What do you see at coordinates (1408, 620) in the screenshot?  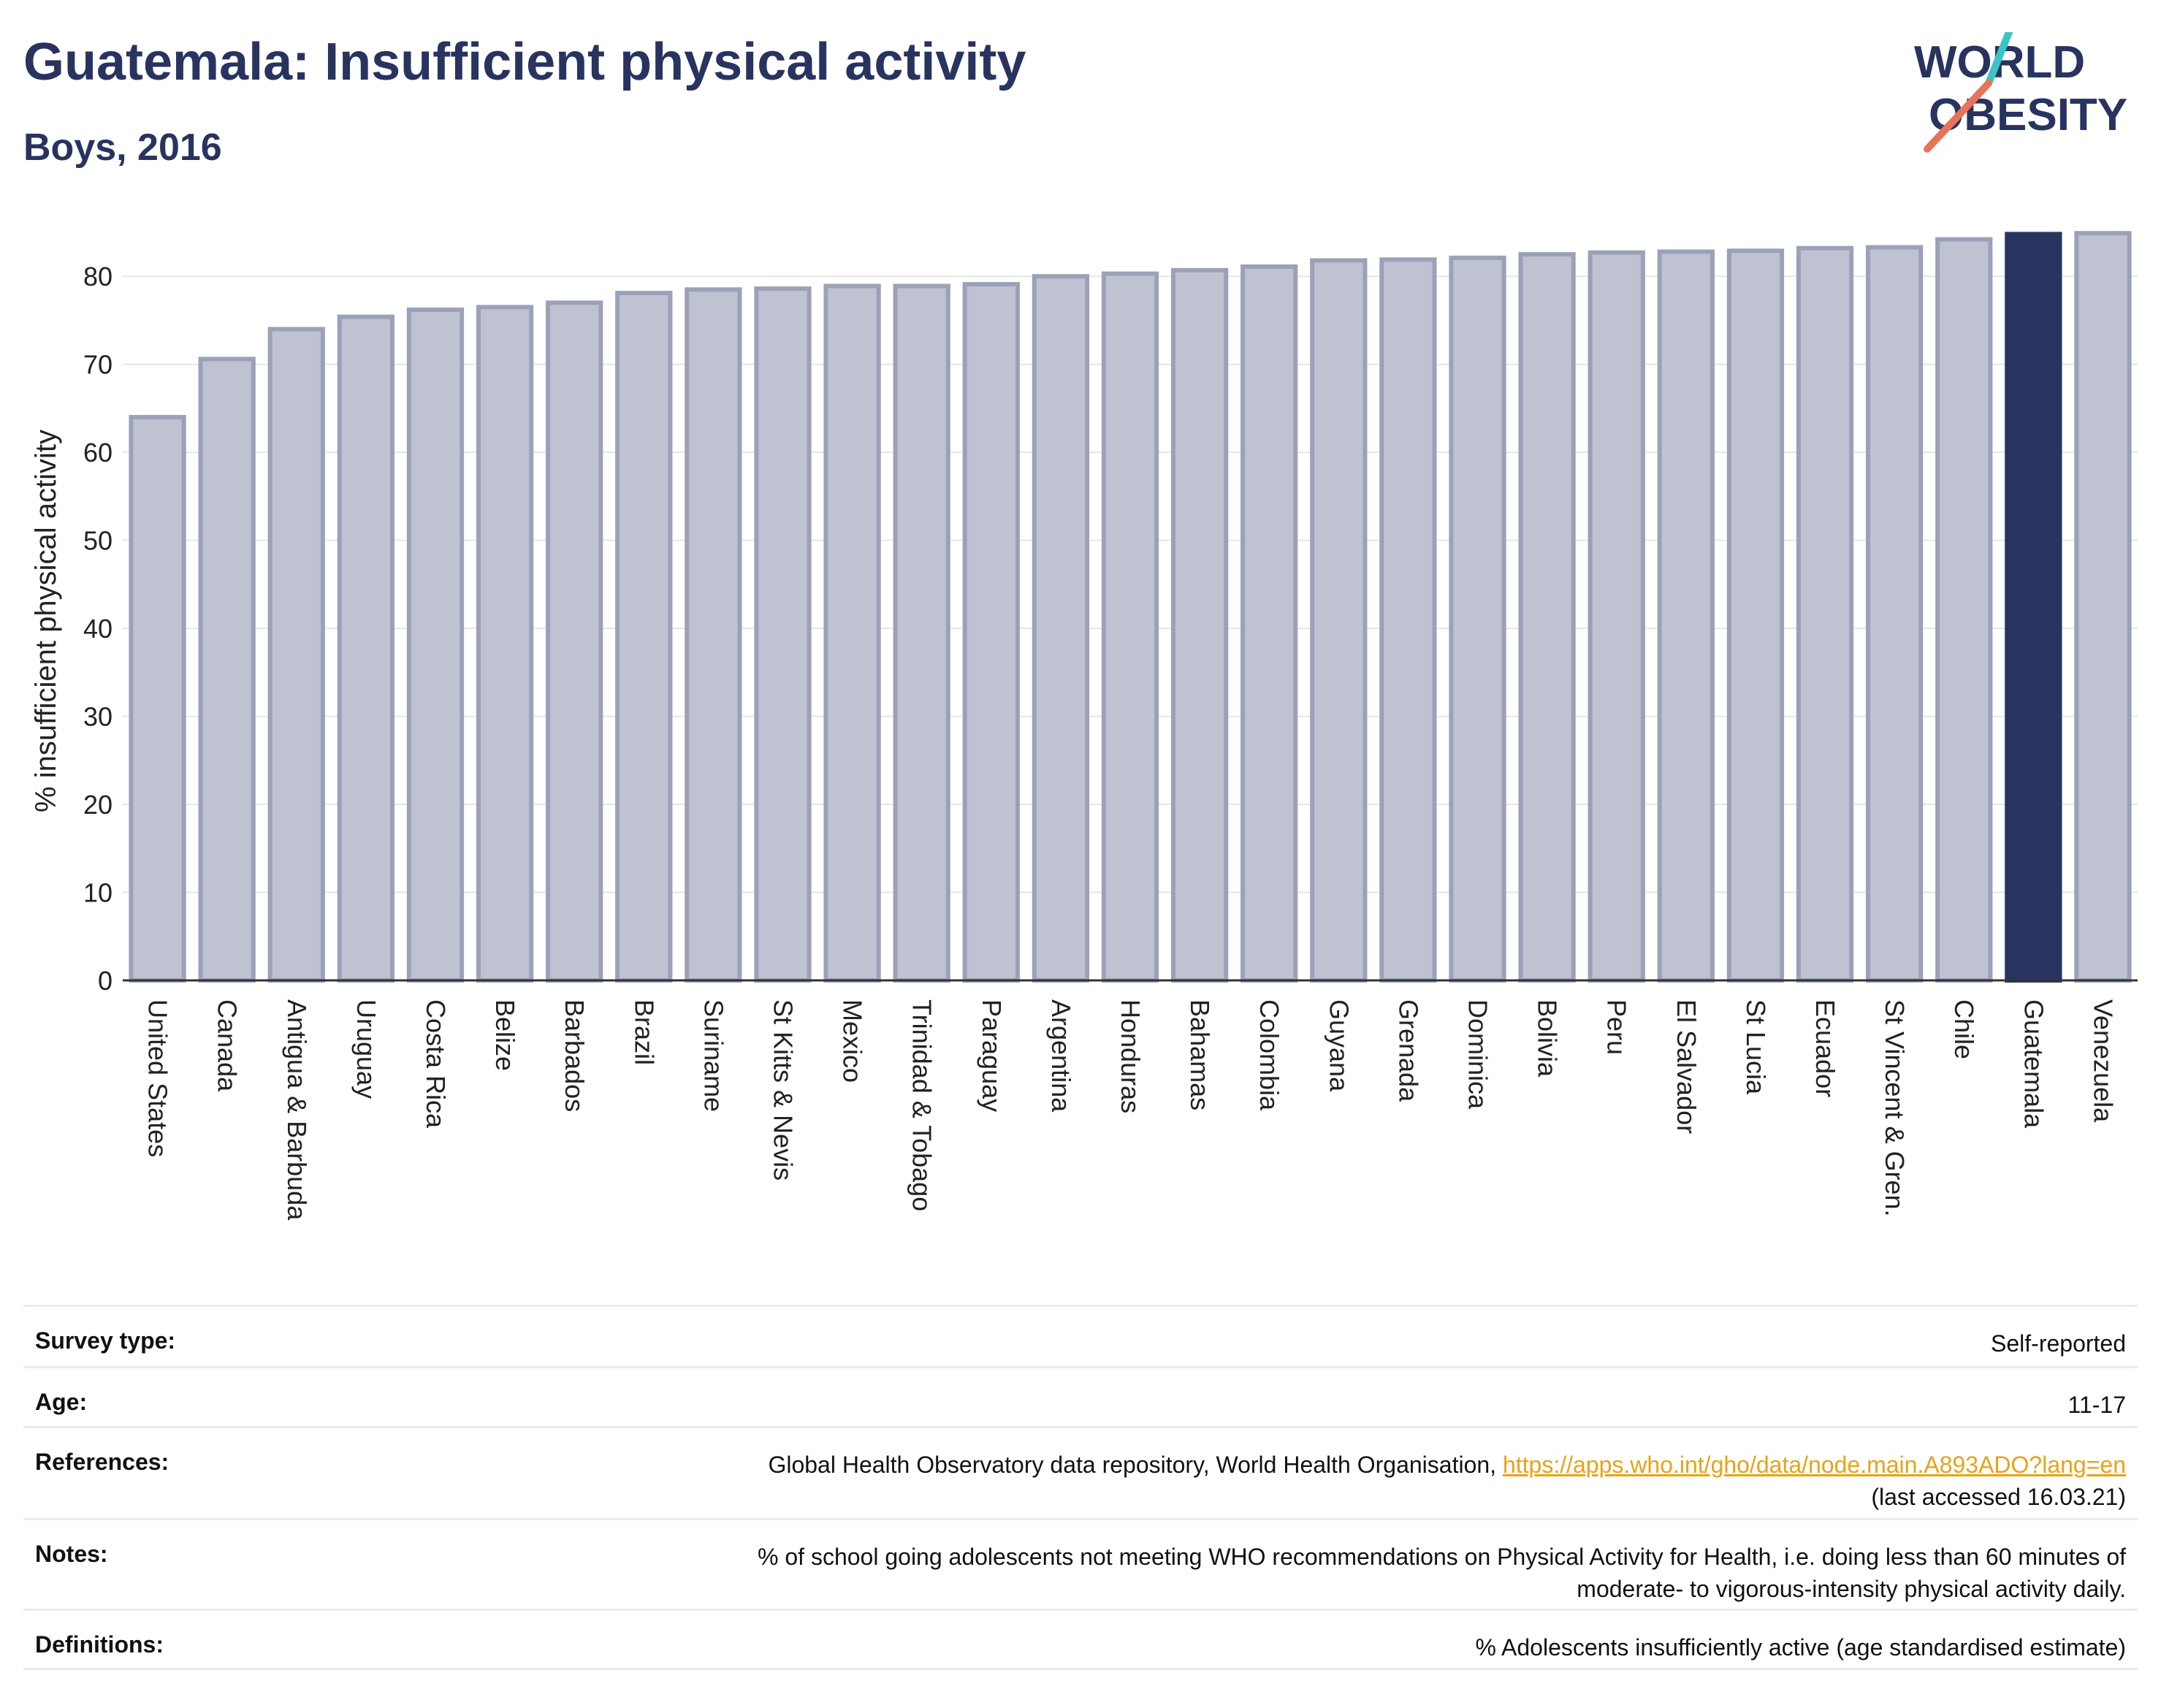 I see `bar-grenada` at bounding box center [1408, 620].